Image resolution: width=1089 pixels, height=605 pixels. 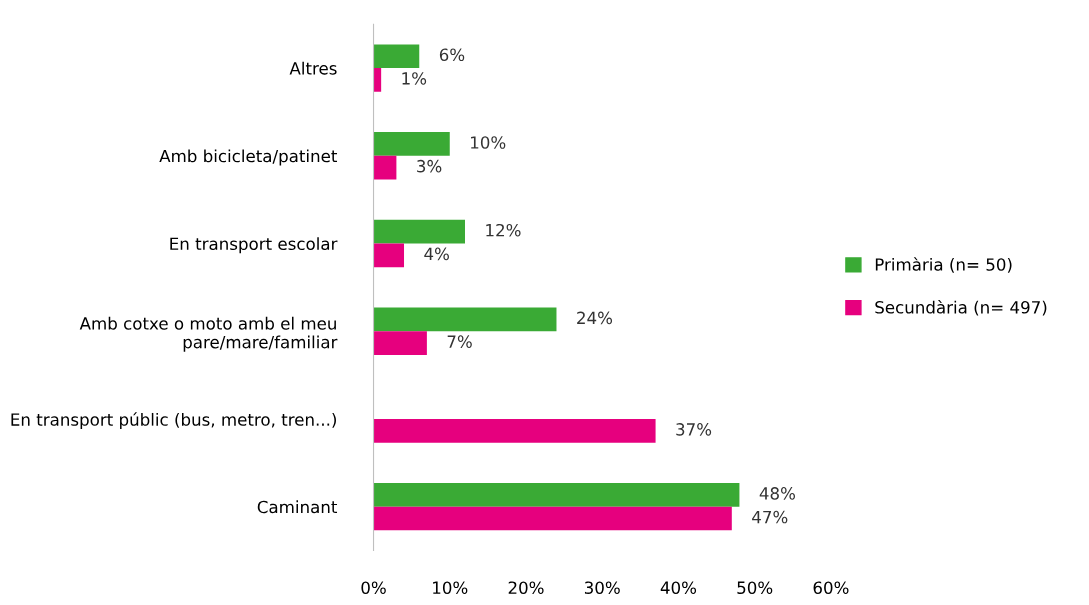 I want to click on data-label: 7%, so click(x=459, y=341).